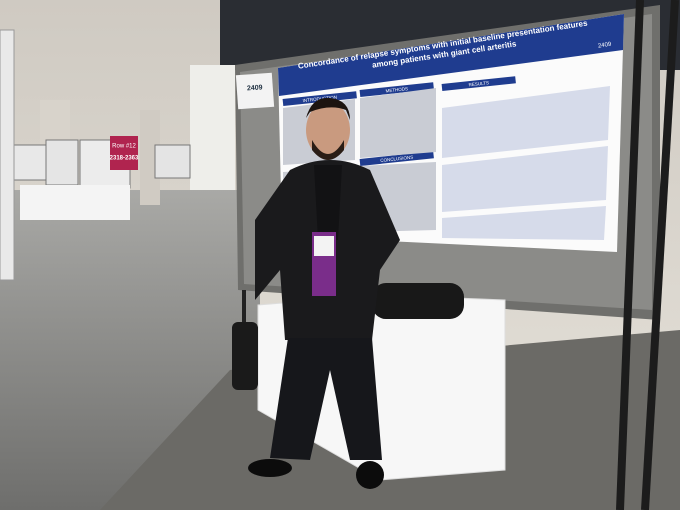 This screenshot has width=680, height=510. I want to click on beard, so click(328, 150).